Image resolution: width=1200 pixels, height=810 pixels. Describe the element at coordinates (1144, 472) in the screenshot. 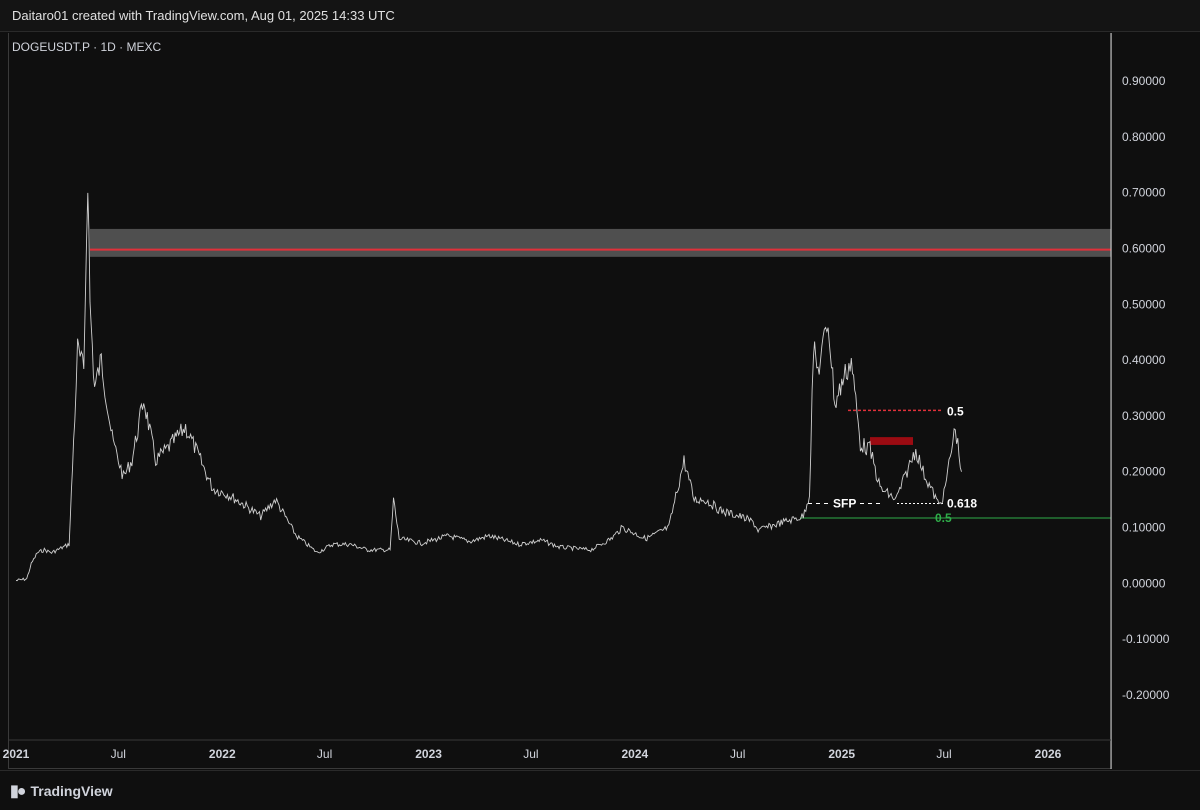

I see `y-tick-label: 0.20000` at that location.